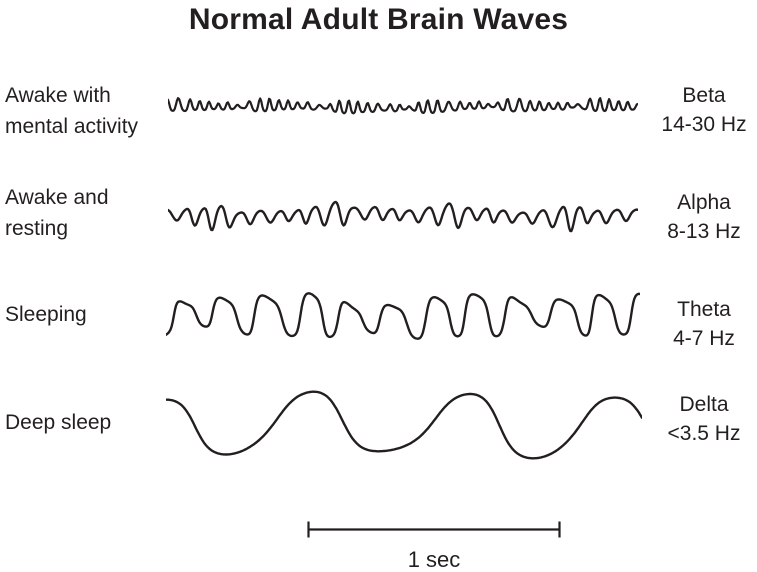  I want to click on time-scale-bar, so click(434, 529).